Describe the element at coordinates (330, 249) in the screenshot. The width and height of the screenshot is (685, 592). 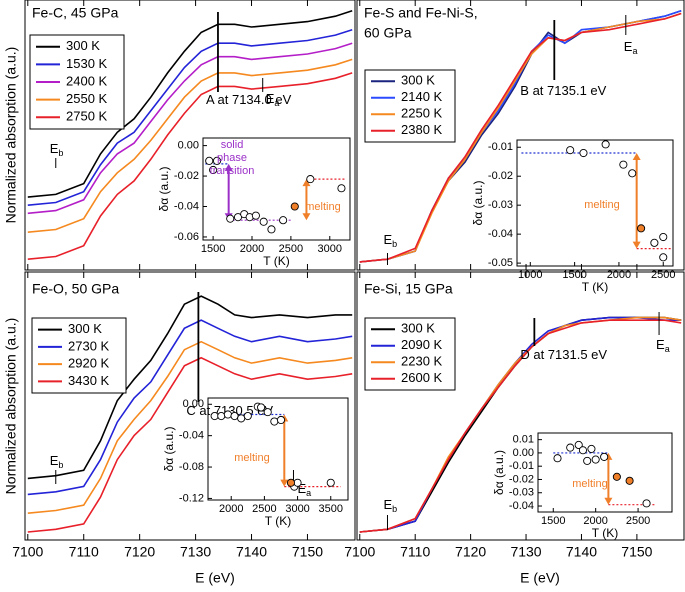
I see `inset-x-tick-label: 3000` at that location.